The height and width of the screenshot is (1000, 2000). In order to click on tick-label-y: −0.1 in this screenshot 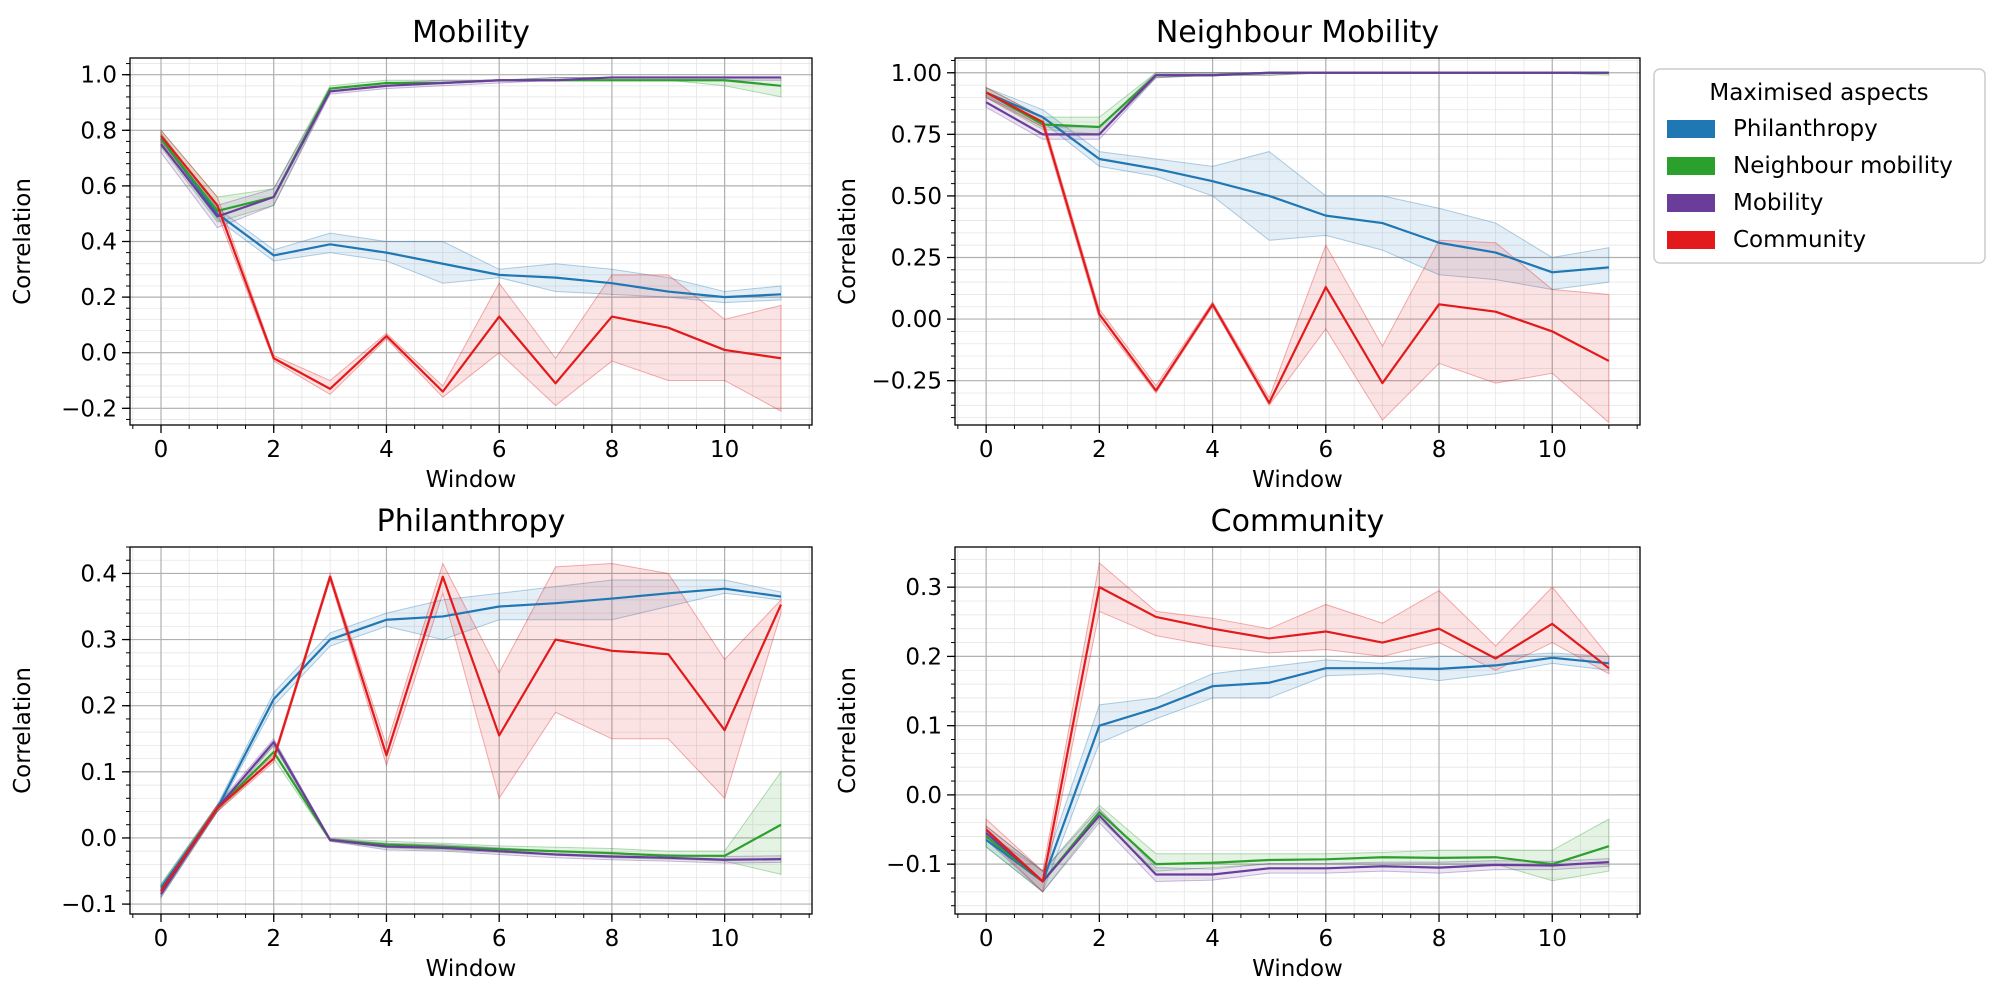, I will do `click(89, 905)`.